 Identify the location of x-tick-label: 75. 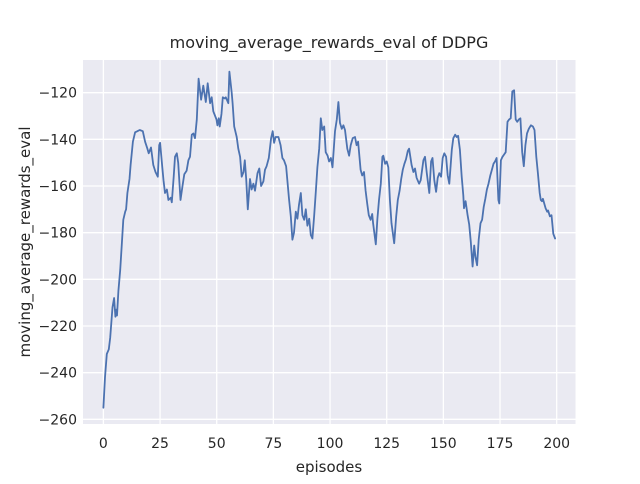
(273, 444).